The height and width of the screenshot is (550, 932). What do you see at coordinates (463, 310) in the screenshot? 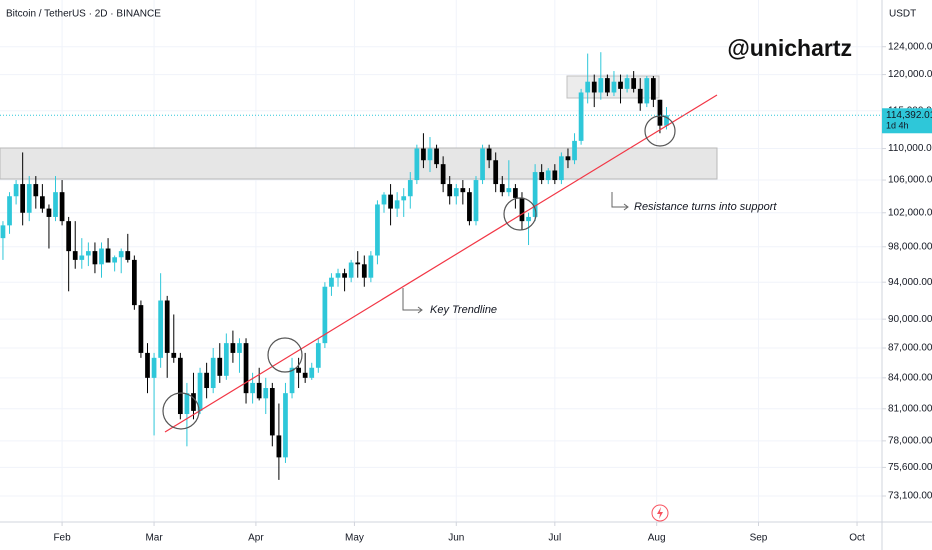
I see `annotation: Key Trendline` at bounding box center [463, 310].